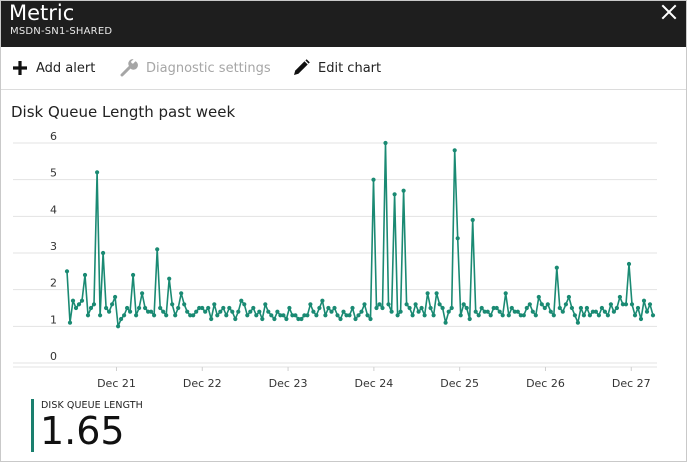 The image size is (687, 462). What do you see at coordinates (53, 136) in the screenshot?
I see `y-tick-label: 6` at bounding box center [53, 136].